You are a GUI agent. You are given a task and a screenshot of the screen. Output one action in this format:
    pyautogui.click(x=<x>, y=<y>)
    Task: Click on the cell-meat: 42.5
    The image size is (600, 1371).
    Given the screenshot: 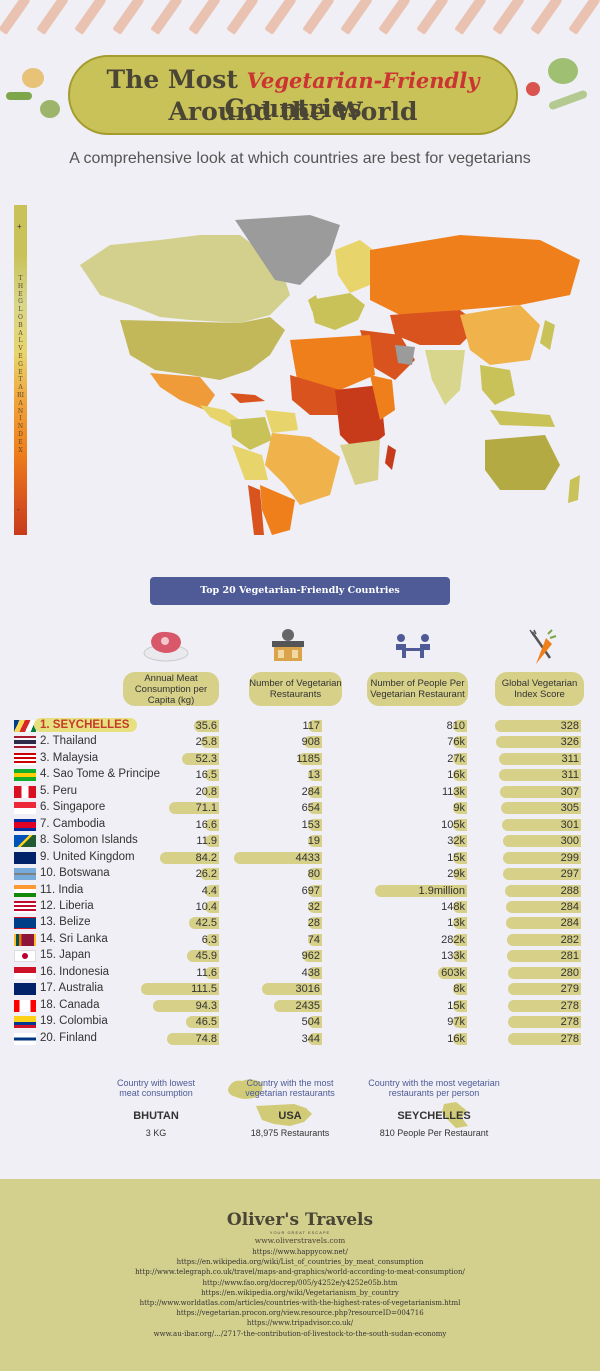 What is the action you would take?
    pyautogui.click(x=180, y=923)
    